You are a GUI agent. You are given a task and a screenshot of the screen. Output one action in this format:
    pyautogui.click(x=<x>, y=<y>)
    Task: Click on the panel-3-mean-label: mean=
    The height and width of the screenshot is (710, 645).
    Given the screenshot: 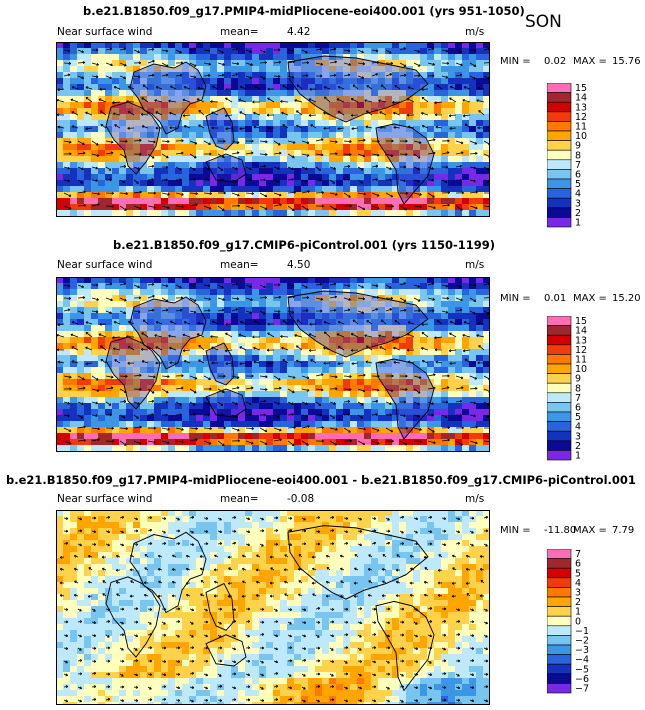 What is the action you would take?
    pyautogui.click(x=239, y=499)
    